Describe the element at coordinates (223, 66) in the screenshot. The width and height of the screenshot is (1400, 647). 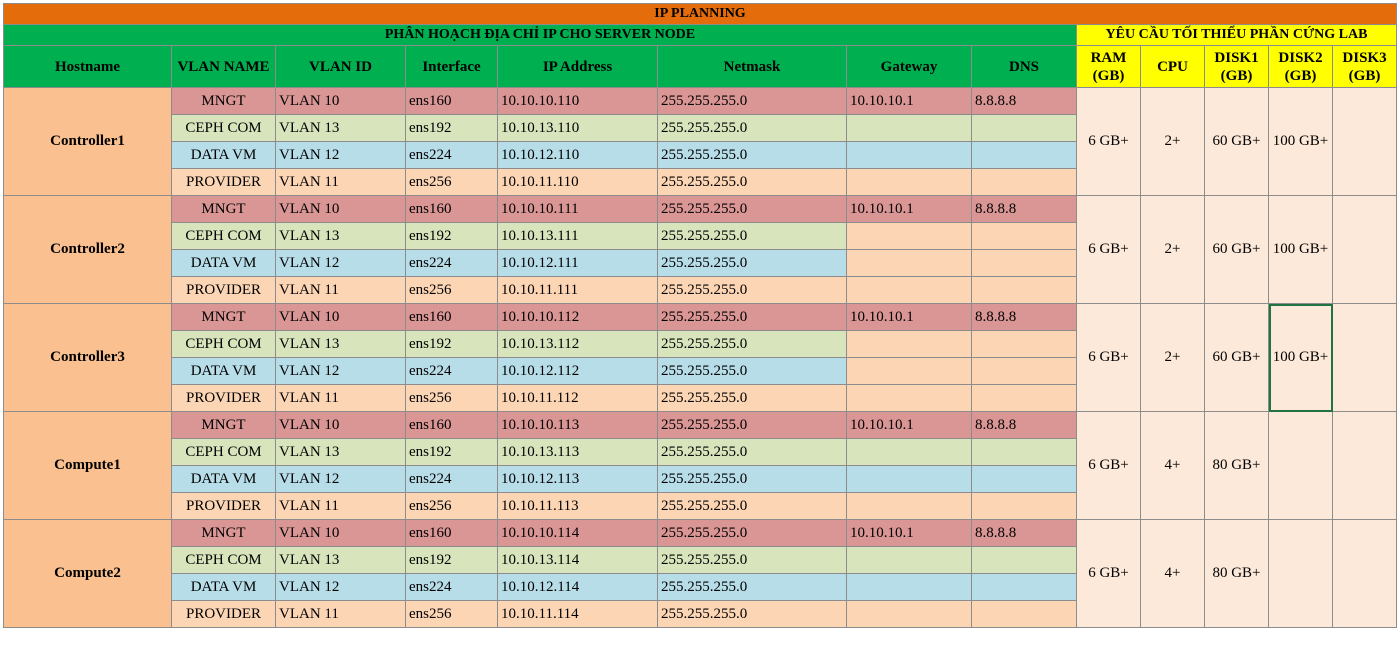
I see `header-vlan-name: VLAN NAME` at that location.